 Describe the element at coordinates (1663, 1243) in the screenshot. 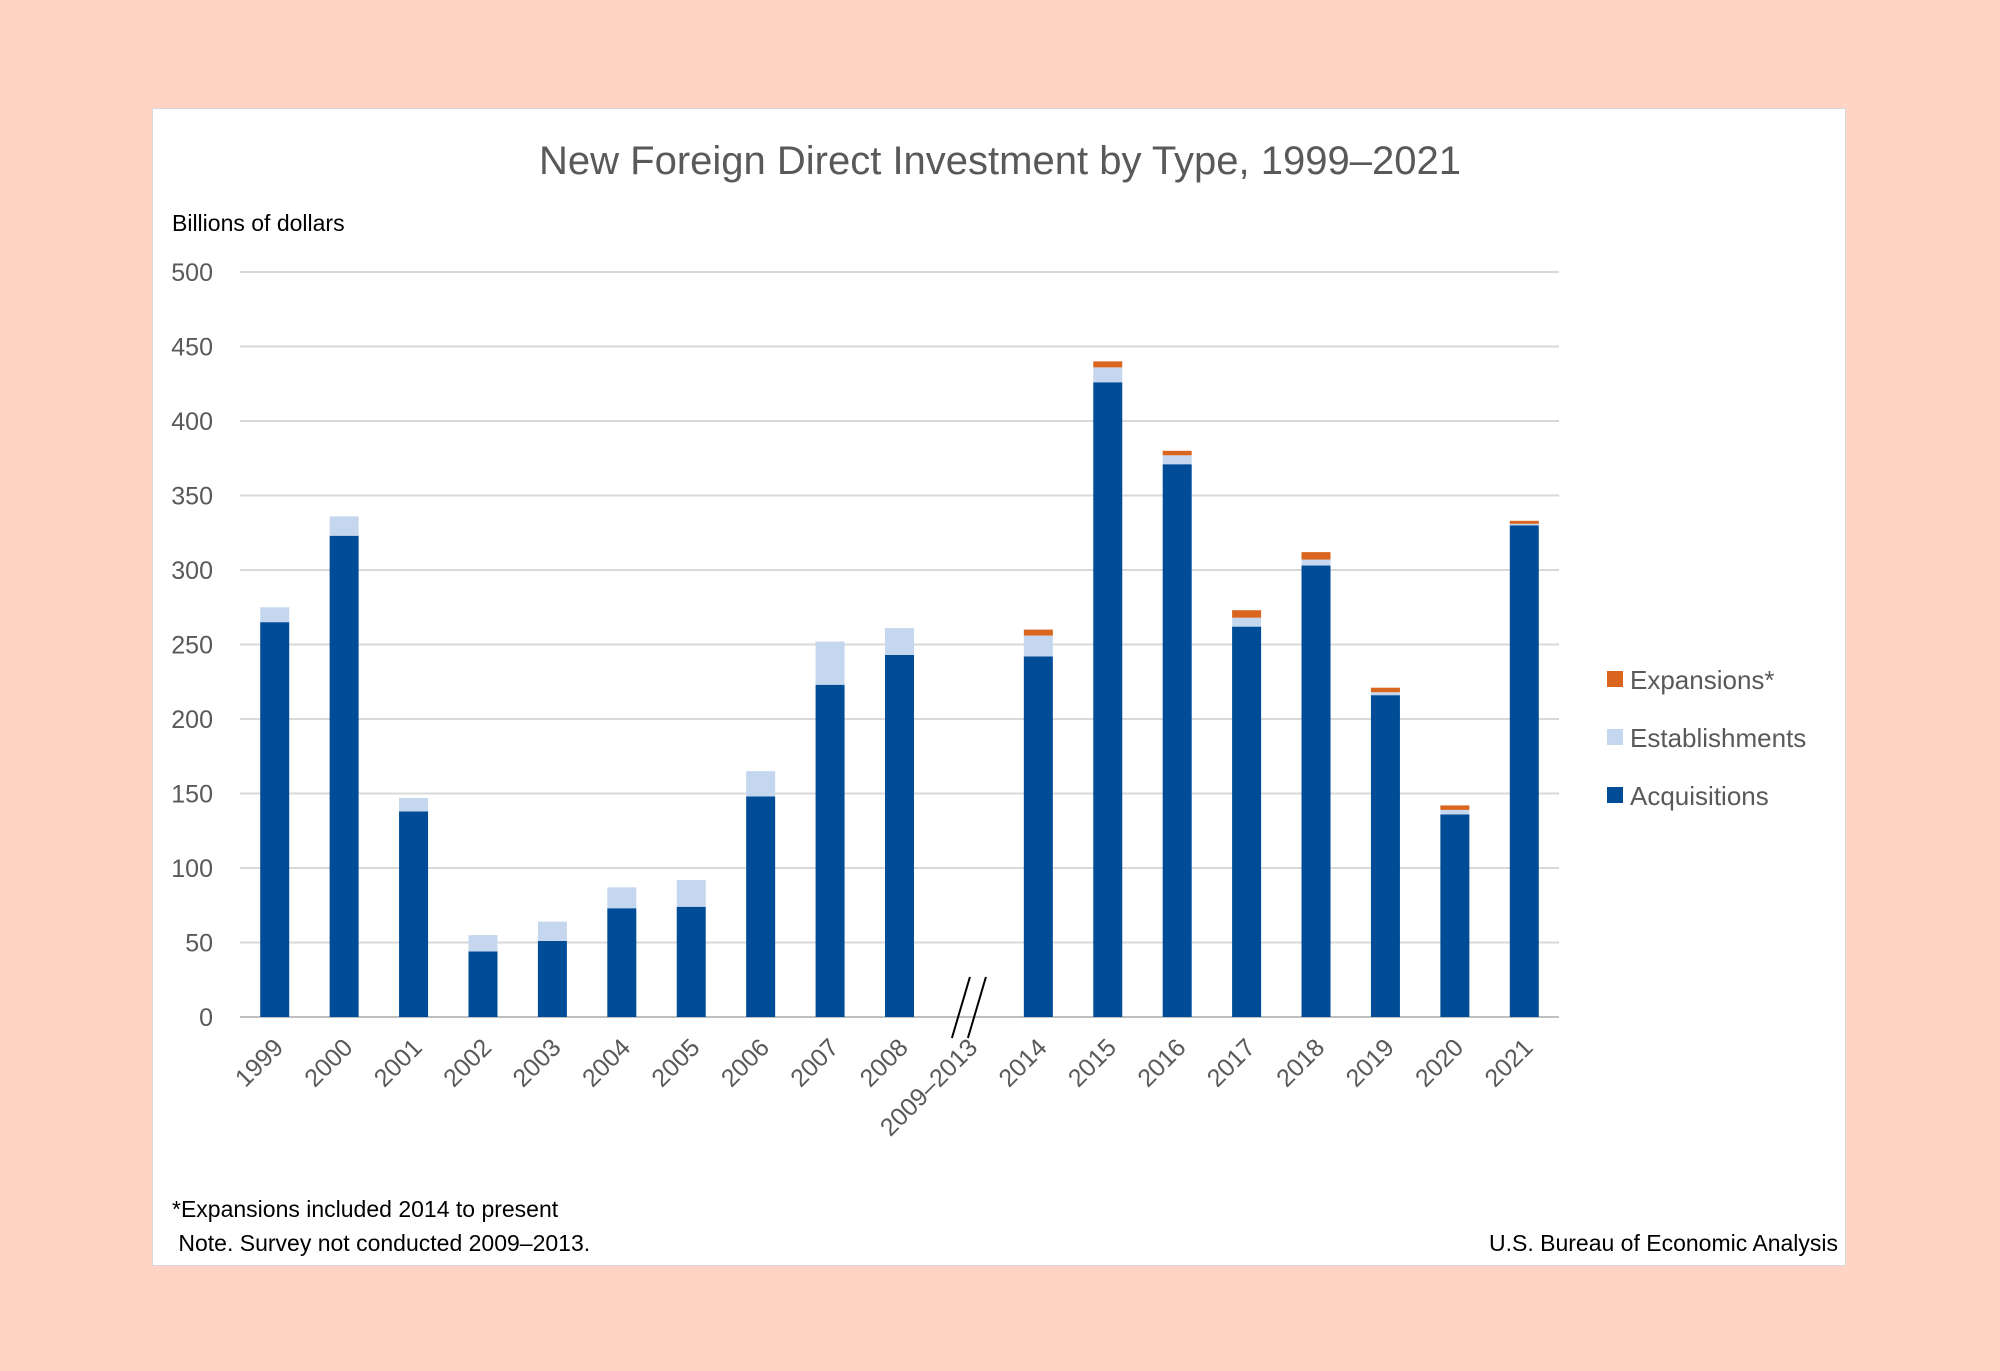

I see `source-credit: U.S. Bureau of Economic Analysis` at that location.